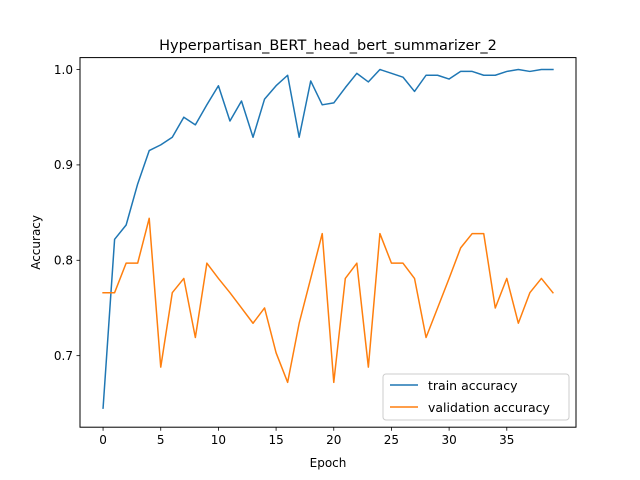 The height and width of the screenshot is (480, 640). Describe the element at coordinates (306, 437) in the screenshot. I see `x-axis-ticks: 0 5 10 15 20 25 30 35` at that location.